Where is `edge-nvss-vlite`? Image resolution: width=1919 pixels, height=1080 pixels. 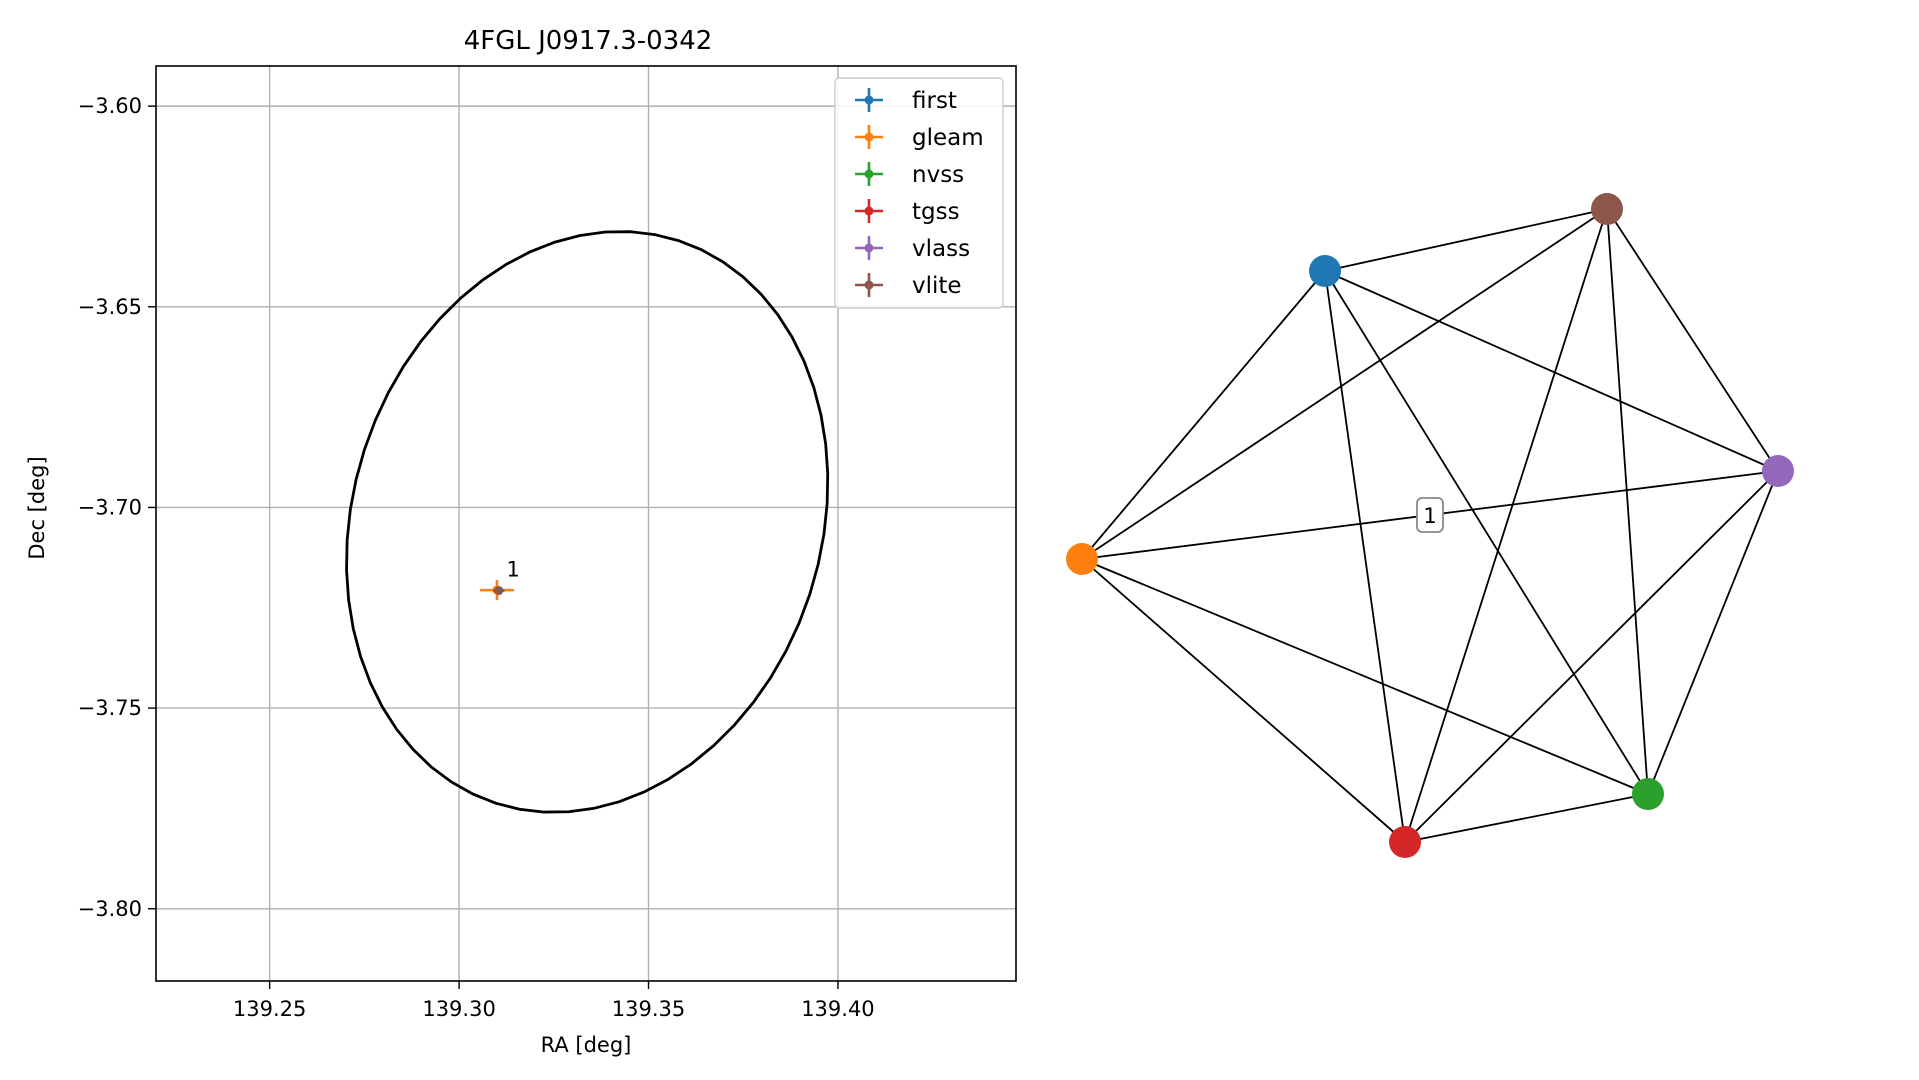 edge-nvss-vlite is located at coordinates (1627, 501).